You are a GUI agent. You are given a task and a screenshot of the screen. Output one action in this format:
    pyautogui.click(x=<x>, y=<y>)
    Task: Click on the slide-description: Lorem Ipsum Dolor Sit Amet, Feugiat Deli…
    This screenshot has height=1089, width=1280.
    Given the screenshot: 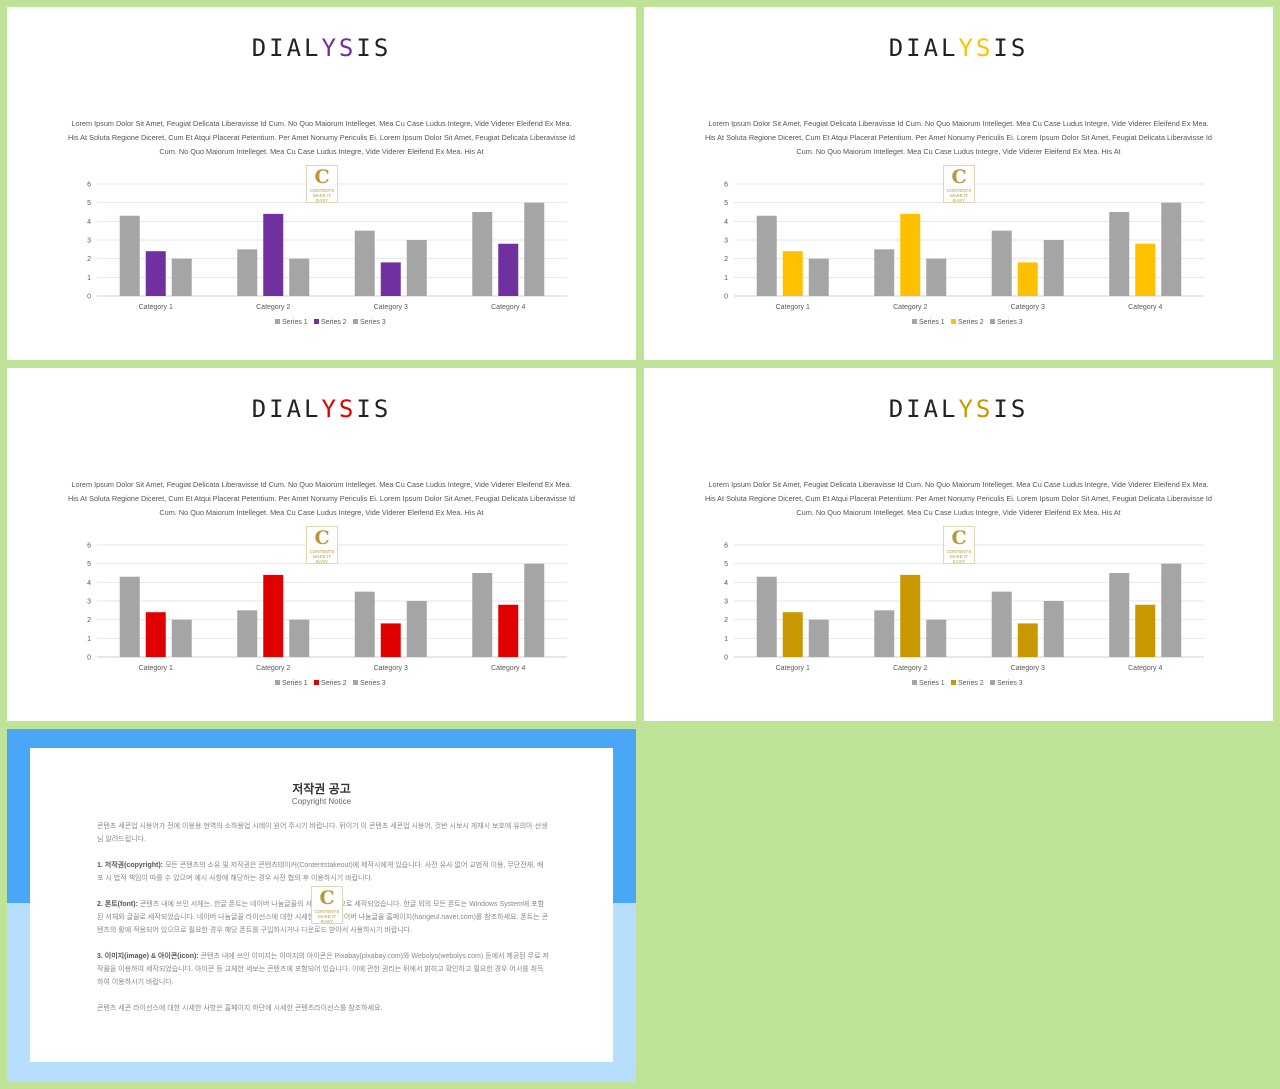 What is the action you would take?
    pyautogui.click(x=958, y=498)
    